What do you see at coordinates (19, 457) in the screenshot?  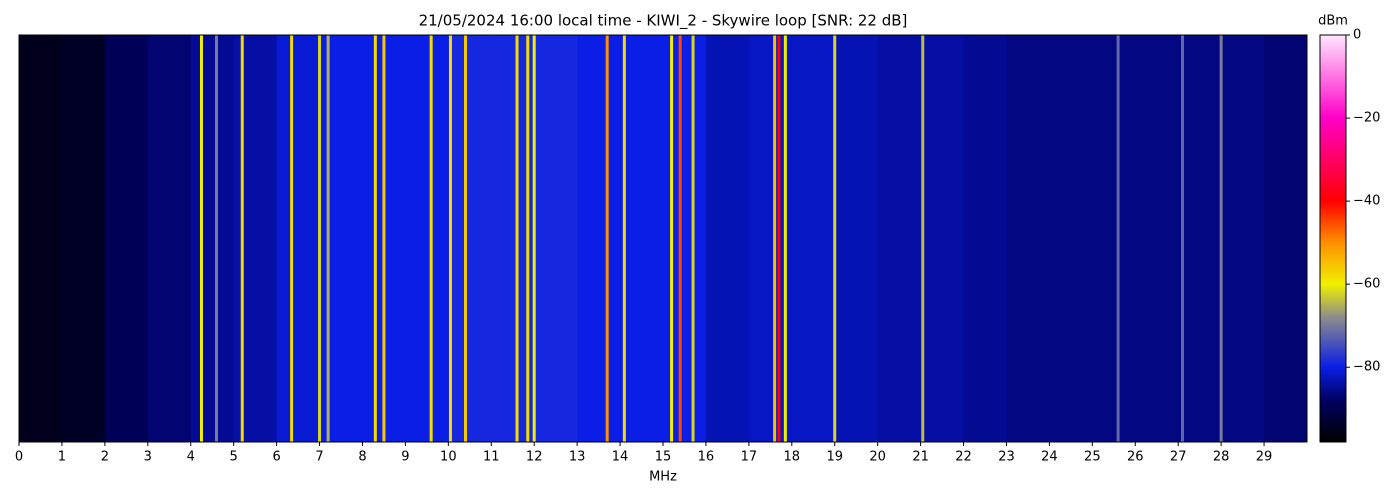 I see `x-tick-label: 0` at bounding box center [19, 457].